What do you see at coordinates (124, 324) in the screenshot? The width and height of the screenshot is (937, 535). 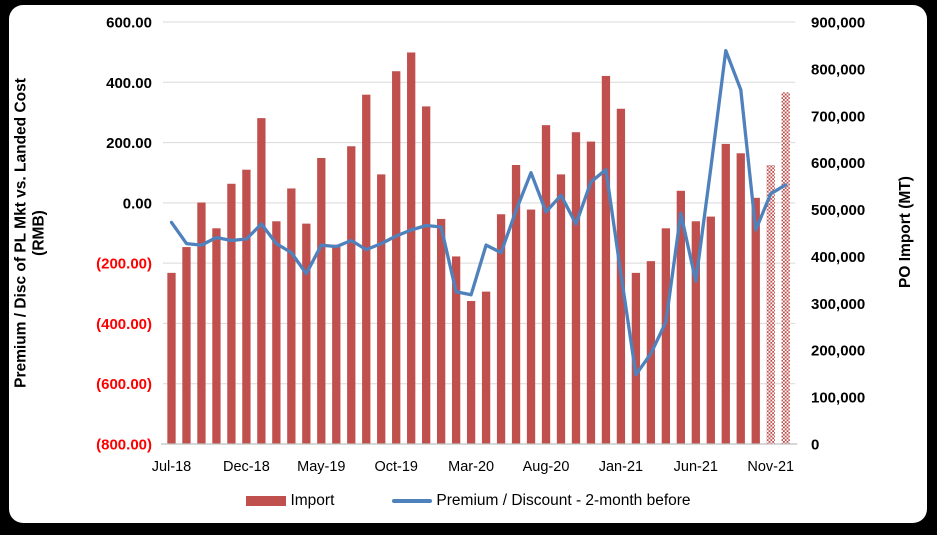 I see `left-axis-tick-label: (400.00)` at bounding box center [124, 324].